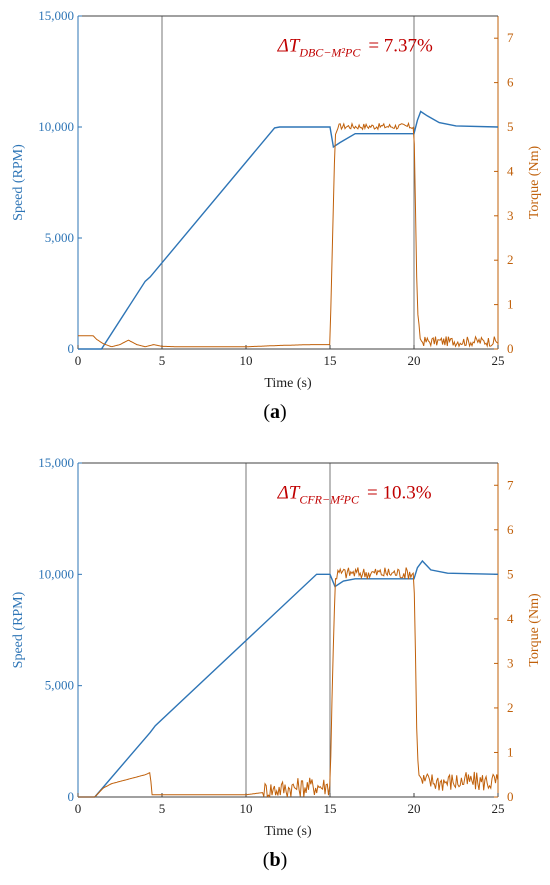 The image size is (550, 885). I want to click on annotation-subscript: DBC−M²PC, so click(329, 53).